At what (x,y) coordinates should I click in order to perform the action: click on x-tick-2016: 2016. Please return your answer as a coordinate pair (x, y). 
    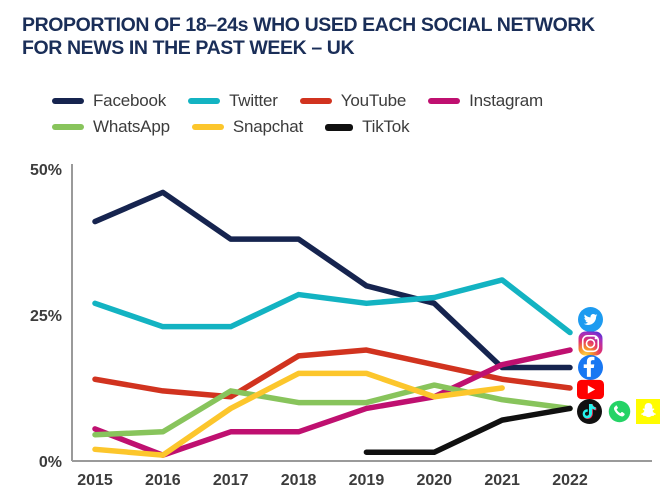
    Looking at the image, I should click on (163, 480).